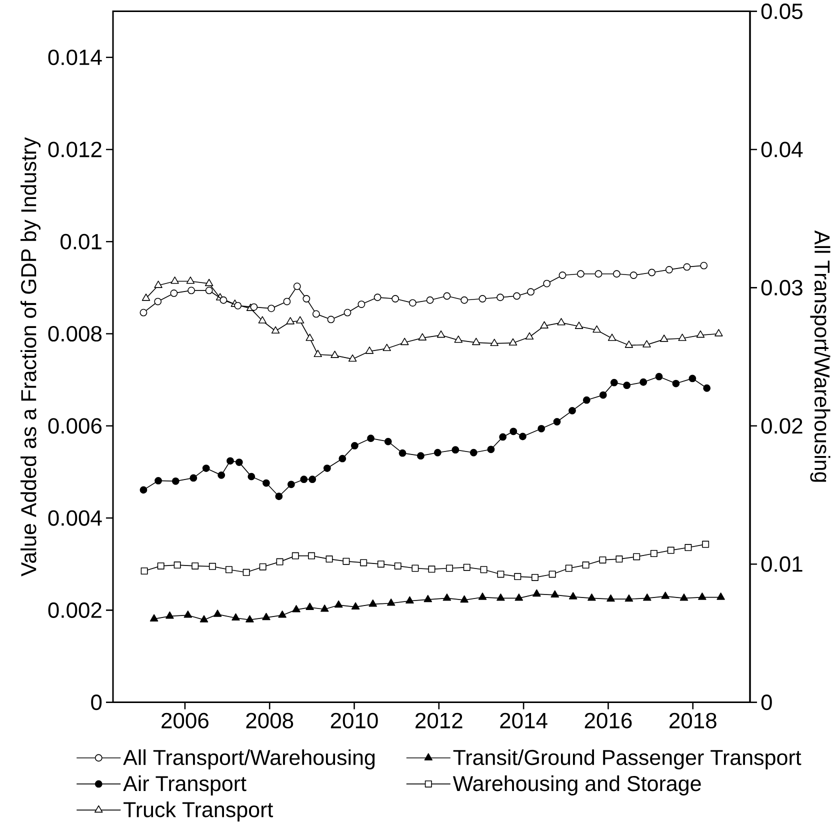 The image size is (840, 830). What do you see at coordinates (781, 288) in the screenshot?
I see `y2-tick-label: 0.03` at bounding box center [781, 288].